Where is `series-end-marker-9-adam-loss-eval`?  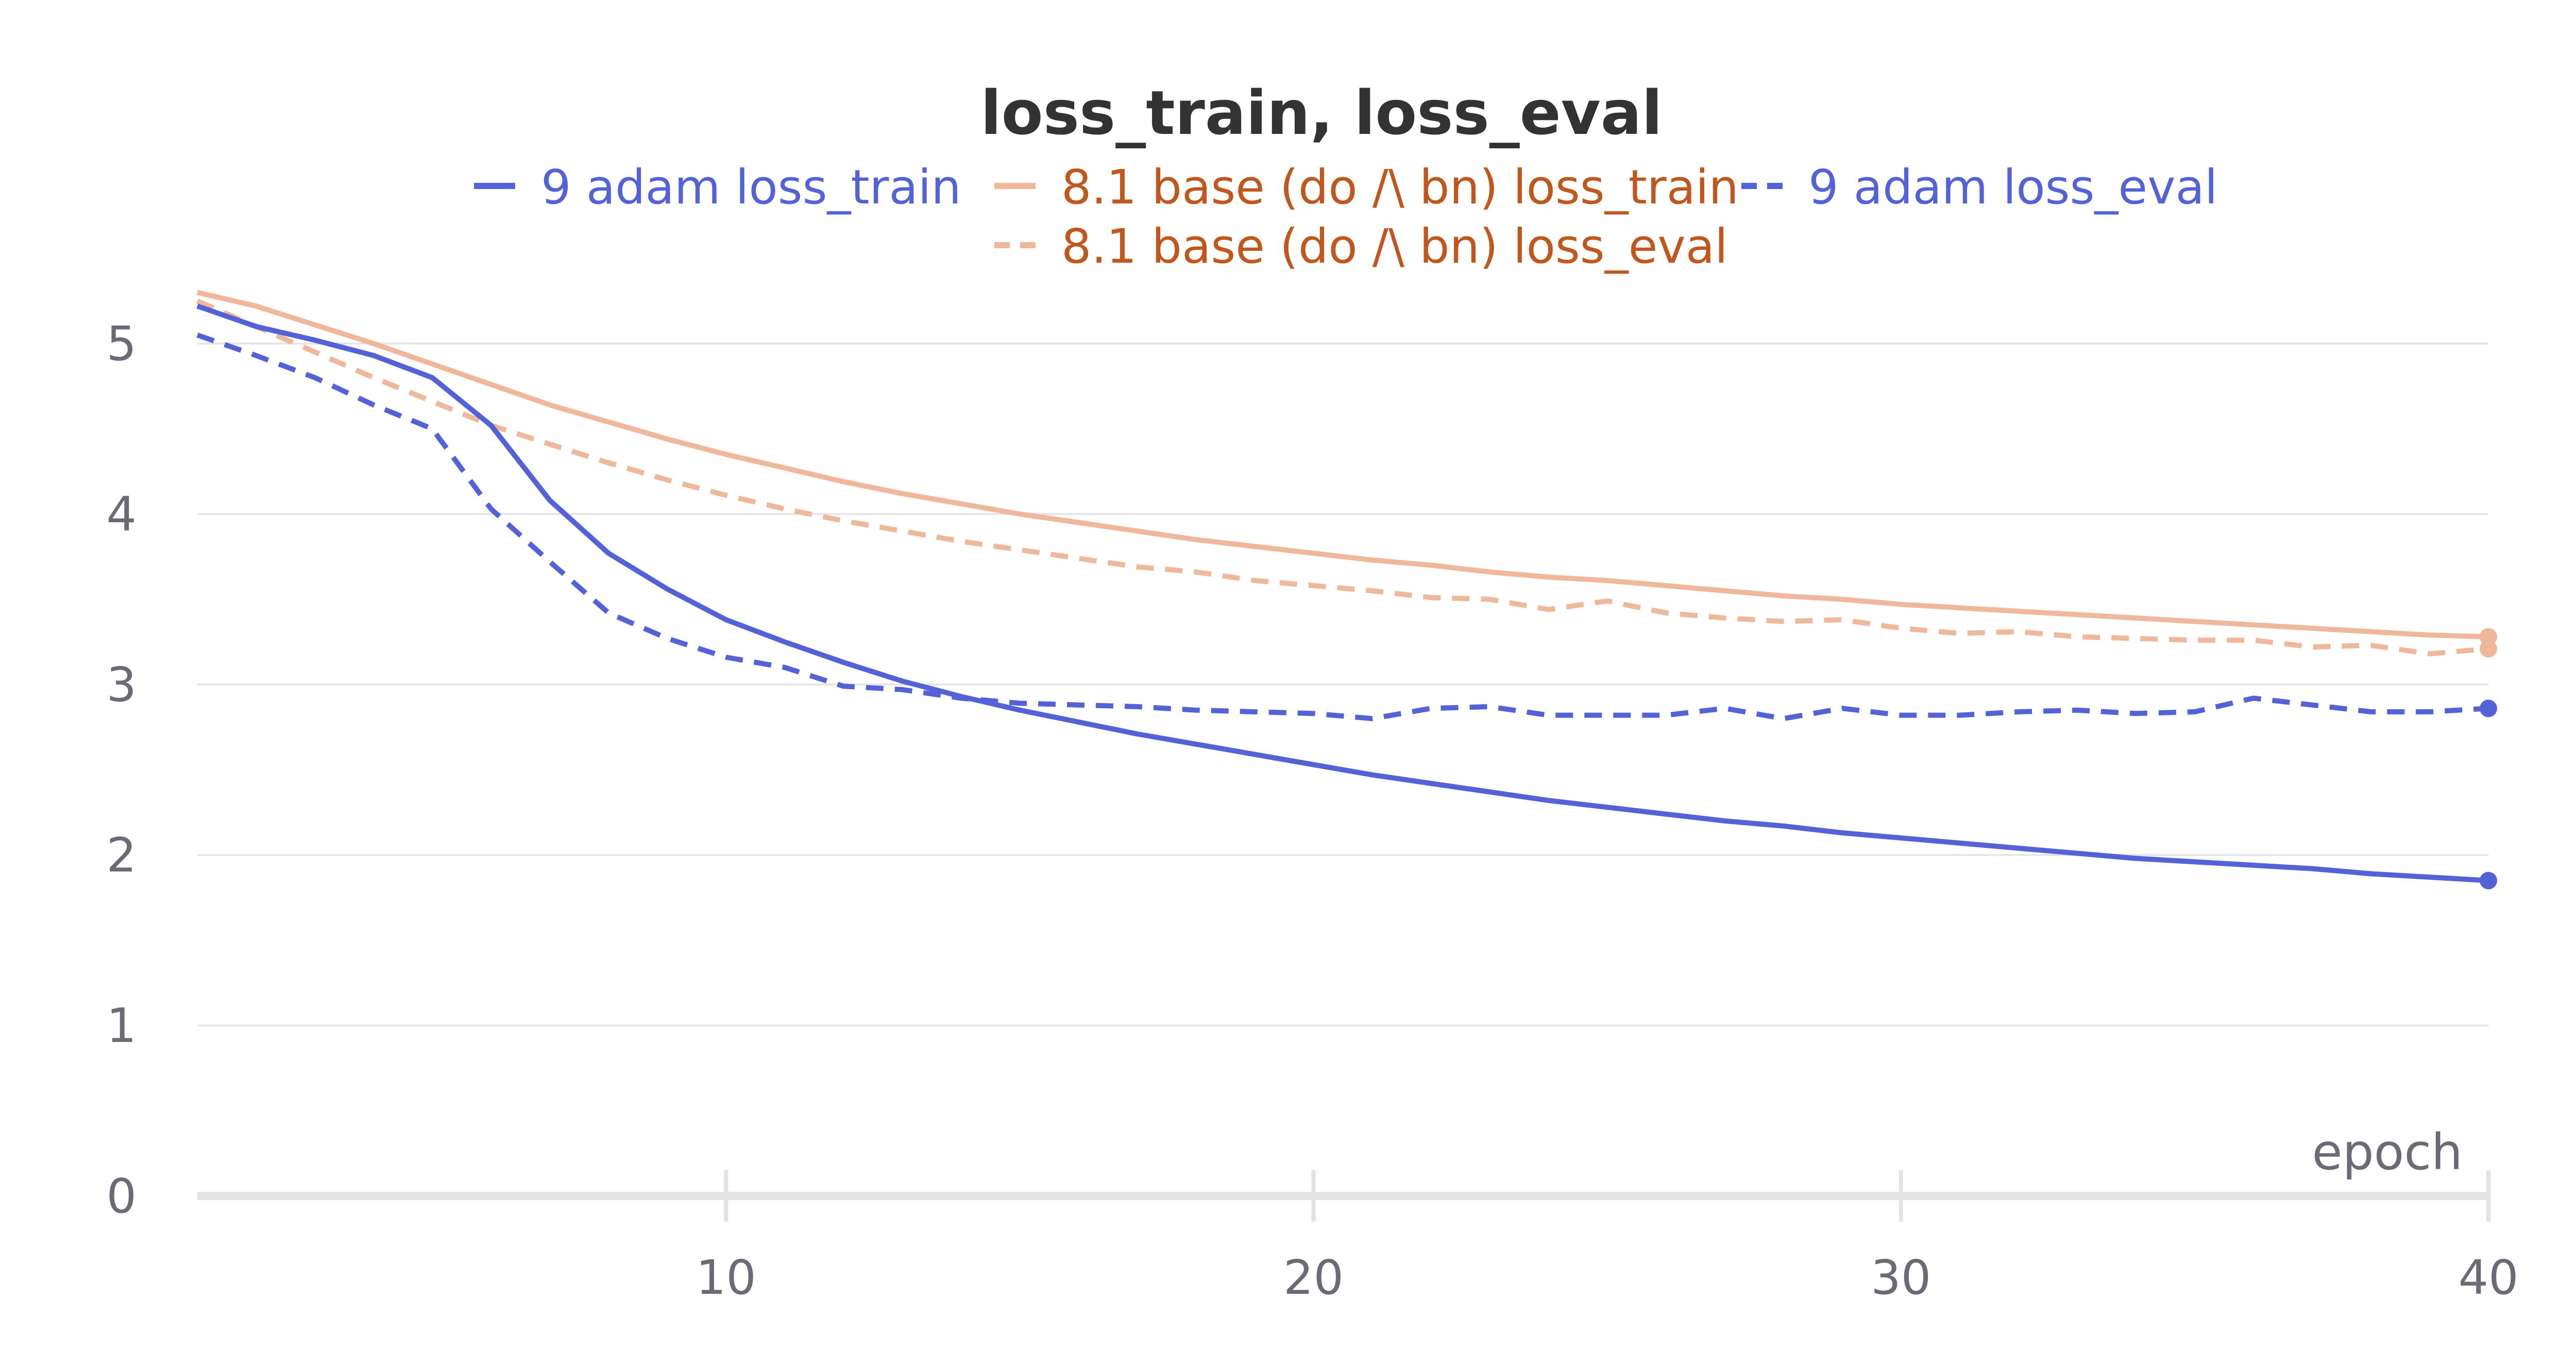
series-end-marker-9-adam-loss-eval is located at coordinates (2488, 708).